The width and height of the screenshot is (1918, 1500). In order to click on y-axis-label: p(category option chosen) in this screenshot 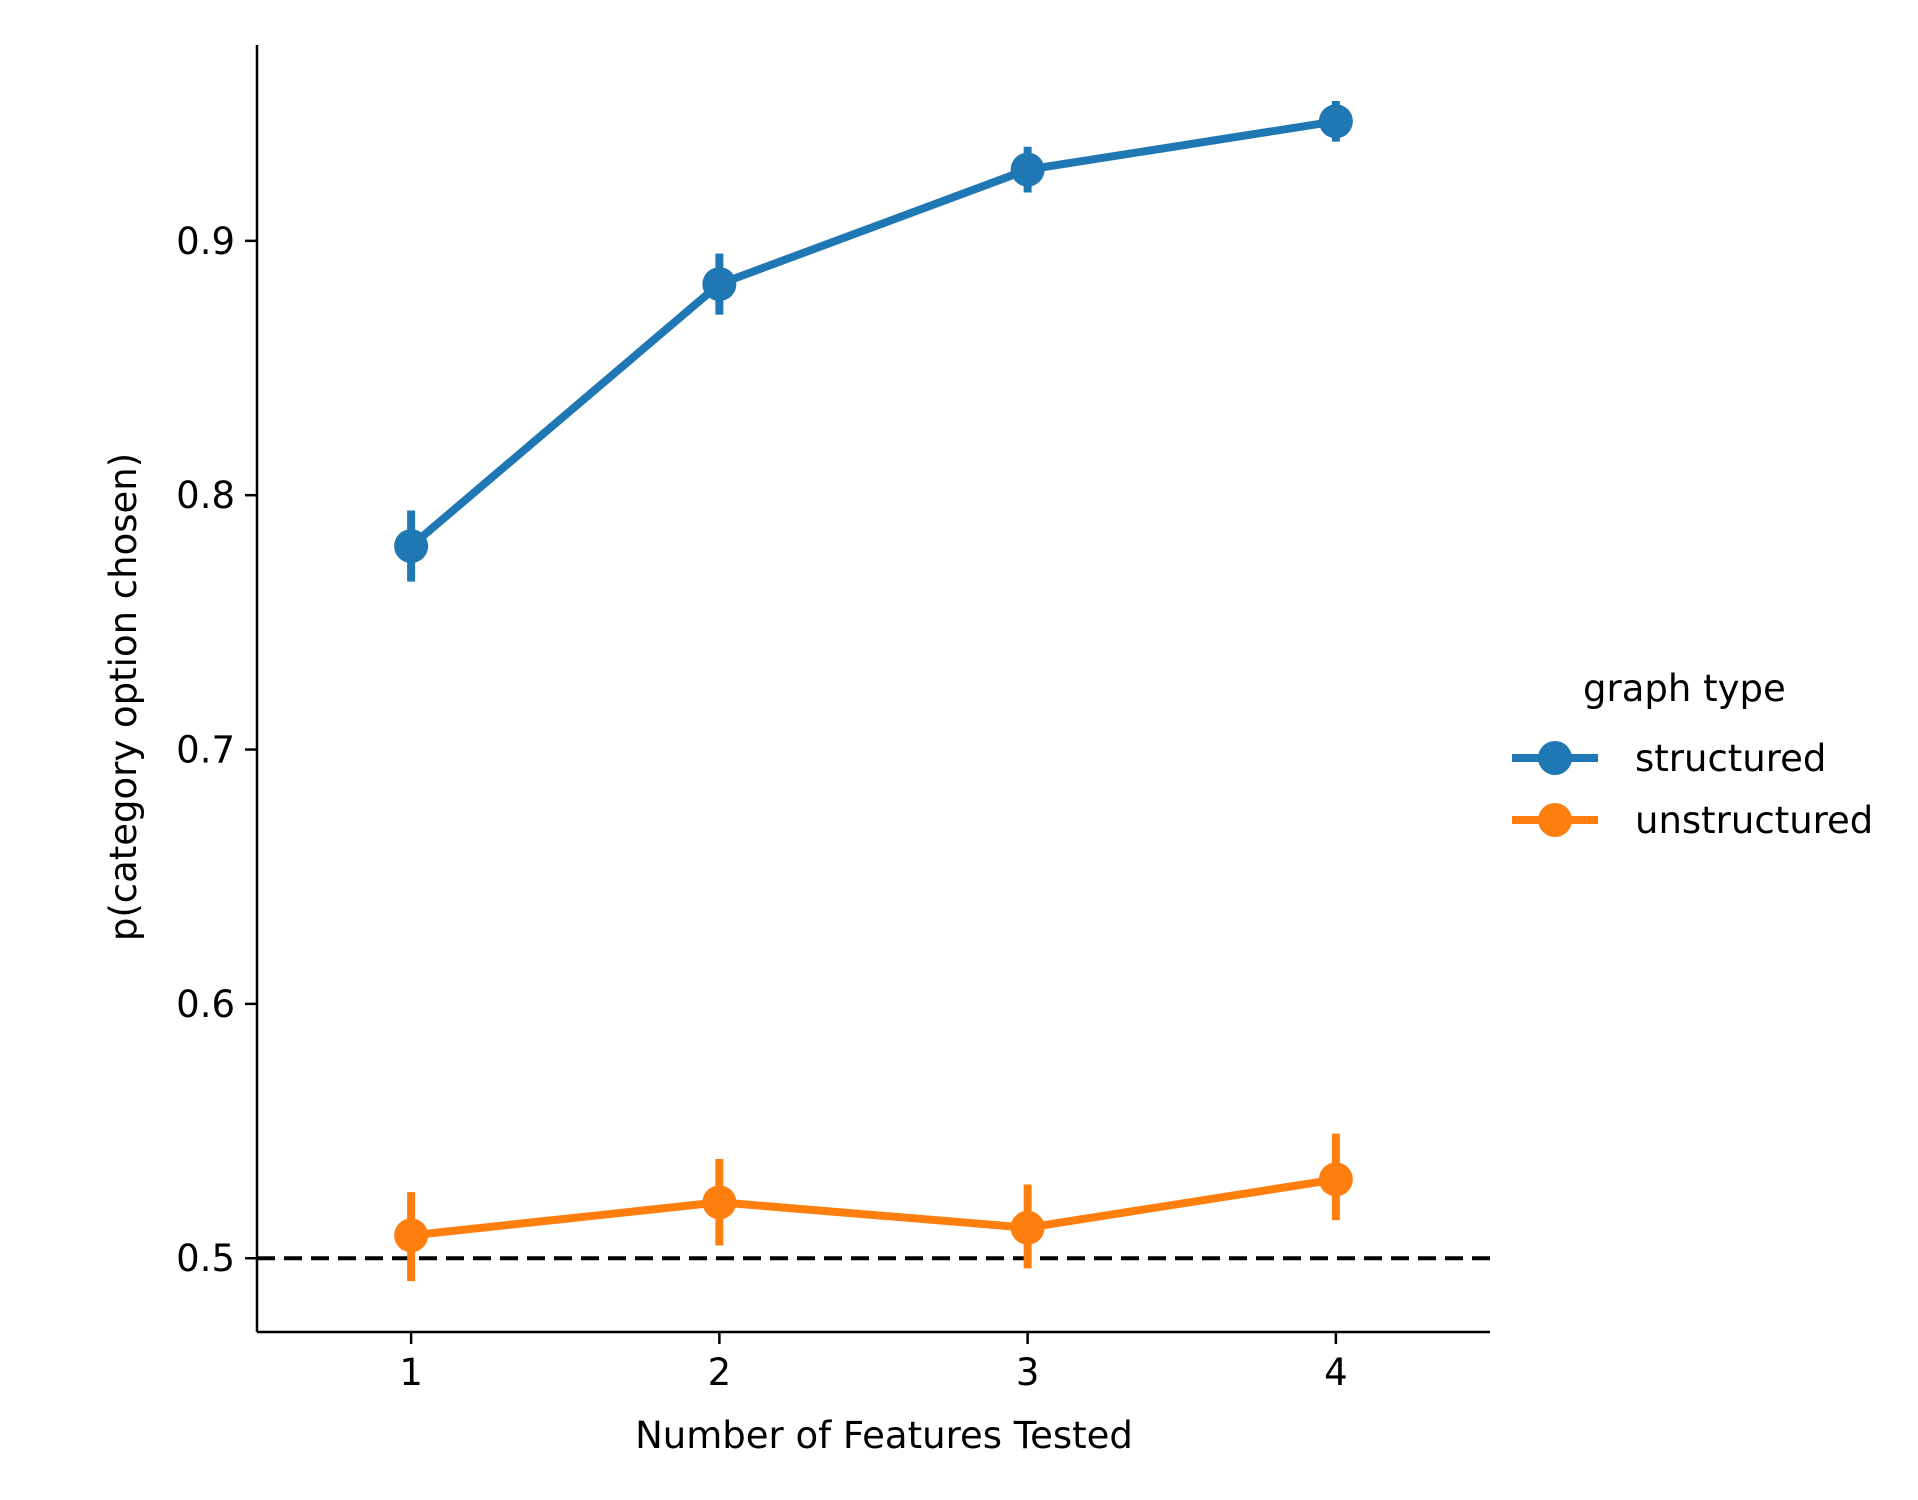, I will do `click(123, 697)`.